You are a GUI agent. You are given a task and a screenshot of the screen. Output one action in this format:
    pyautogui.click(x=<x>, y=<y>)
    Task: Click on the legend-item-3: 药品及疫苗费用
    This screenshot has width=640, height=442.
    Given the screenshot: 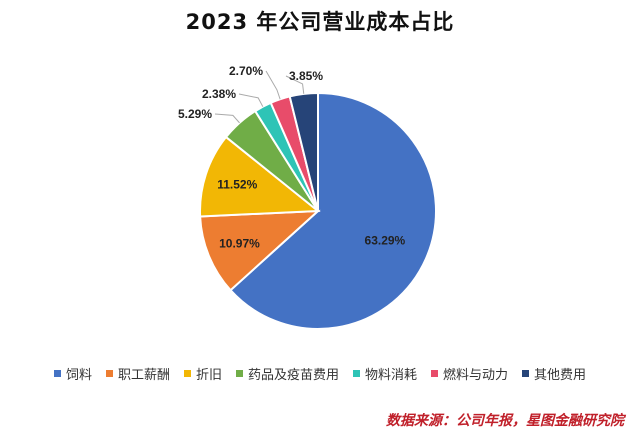 What is the action you would take?
    pyautogui.click(x=287, y=373)
    